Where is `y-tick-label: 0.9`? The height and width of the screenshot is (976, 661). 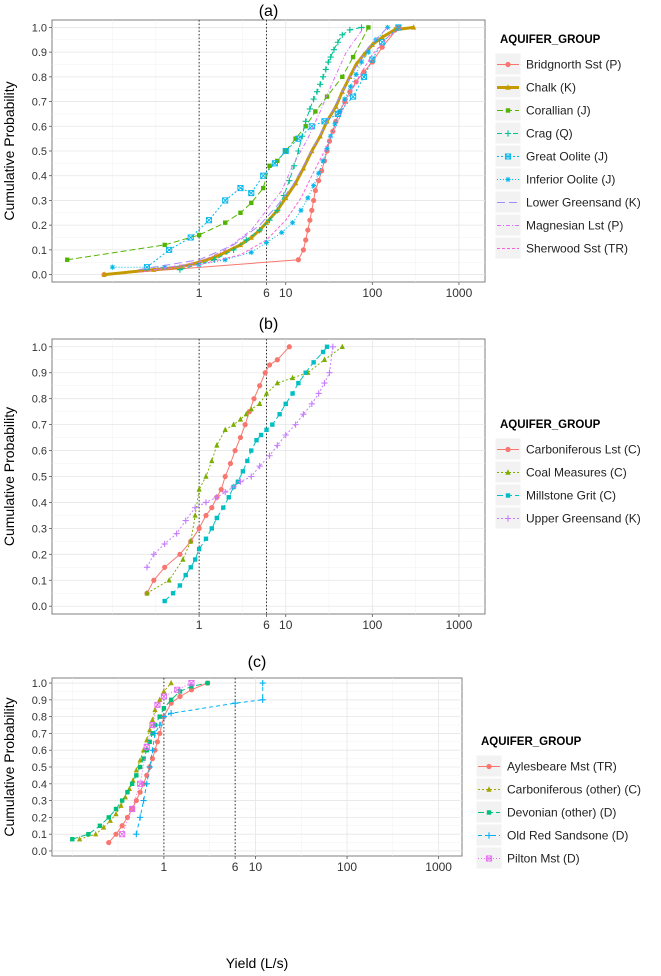
y-tick-label: 0.9 is located at coordinates (39, 53).